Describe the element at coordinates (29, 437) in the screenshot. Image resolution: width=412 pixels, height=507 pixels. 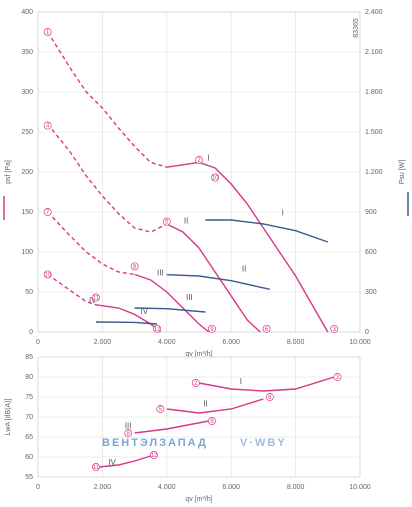
I see `y-tick-label: 65` at that location.